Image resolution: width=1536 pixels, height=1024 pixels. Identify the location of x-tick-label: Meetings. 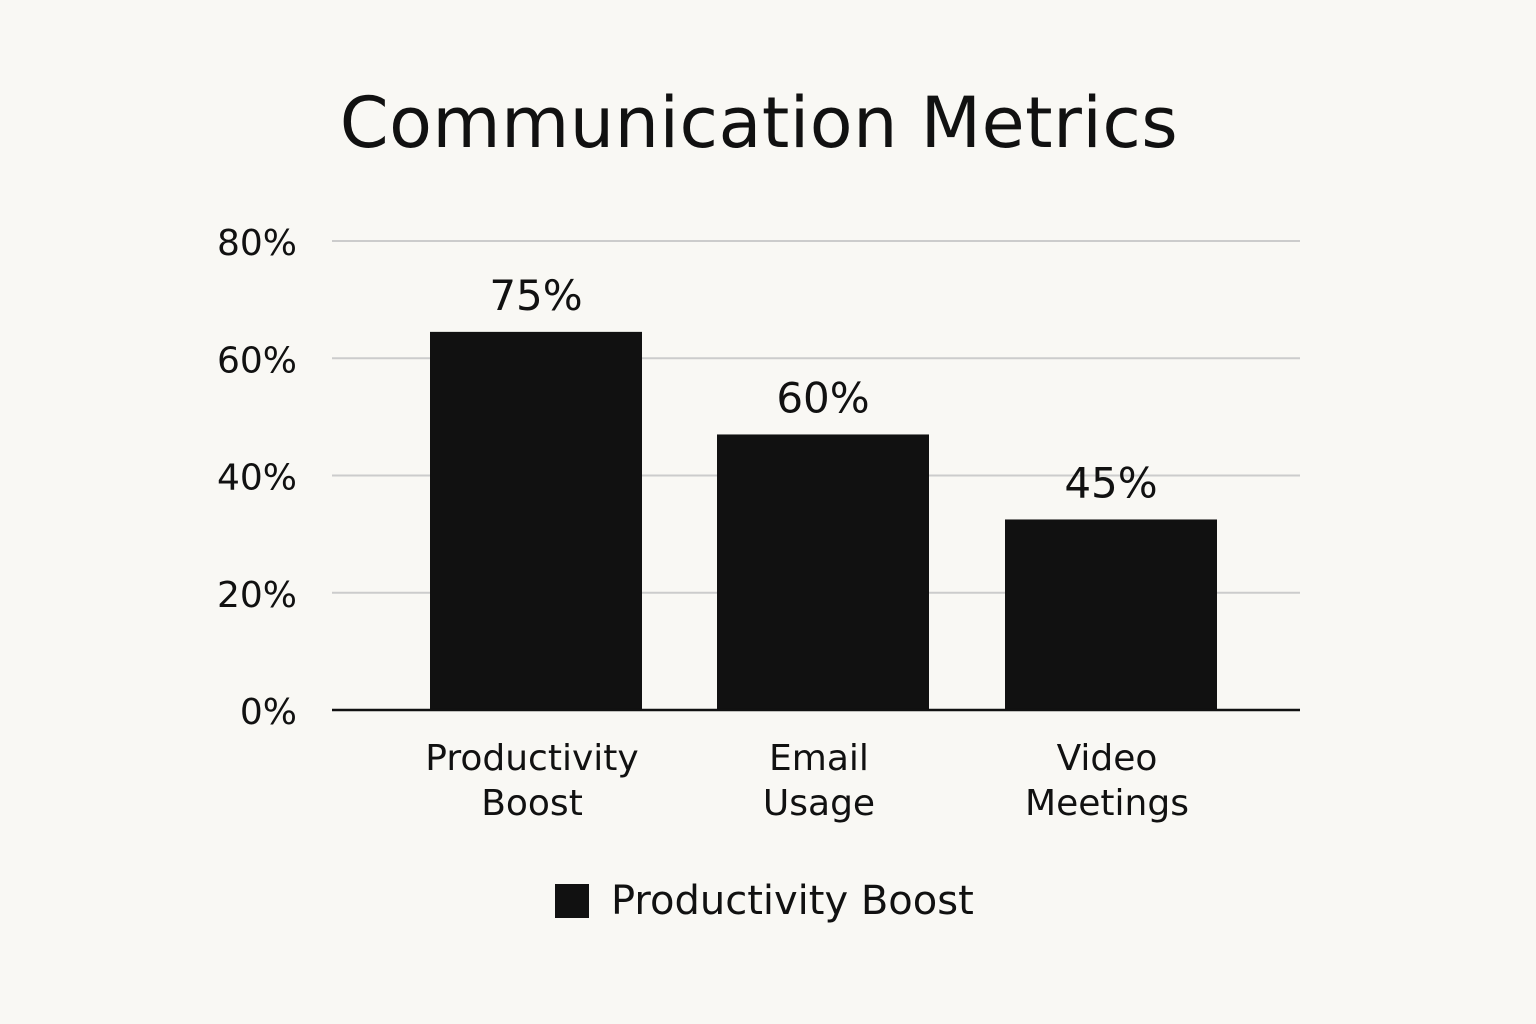
(1107, 803).